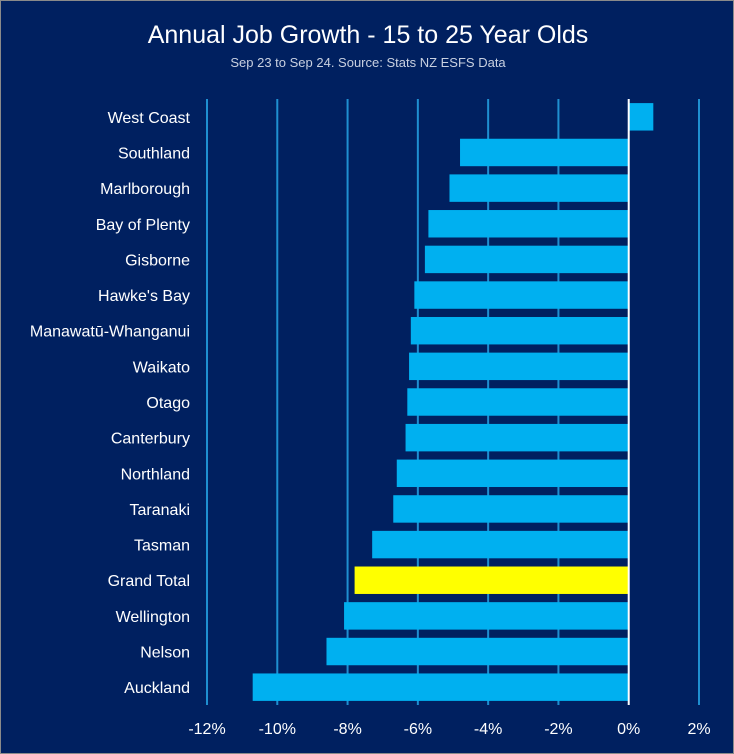 Image resolution: width=734 pixels, height=754 pixels. What do you see at coordinates (418, 729) in the screenshot?
I see `x-tick-label: -6%` at bounding box center [418, 729].